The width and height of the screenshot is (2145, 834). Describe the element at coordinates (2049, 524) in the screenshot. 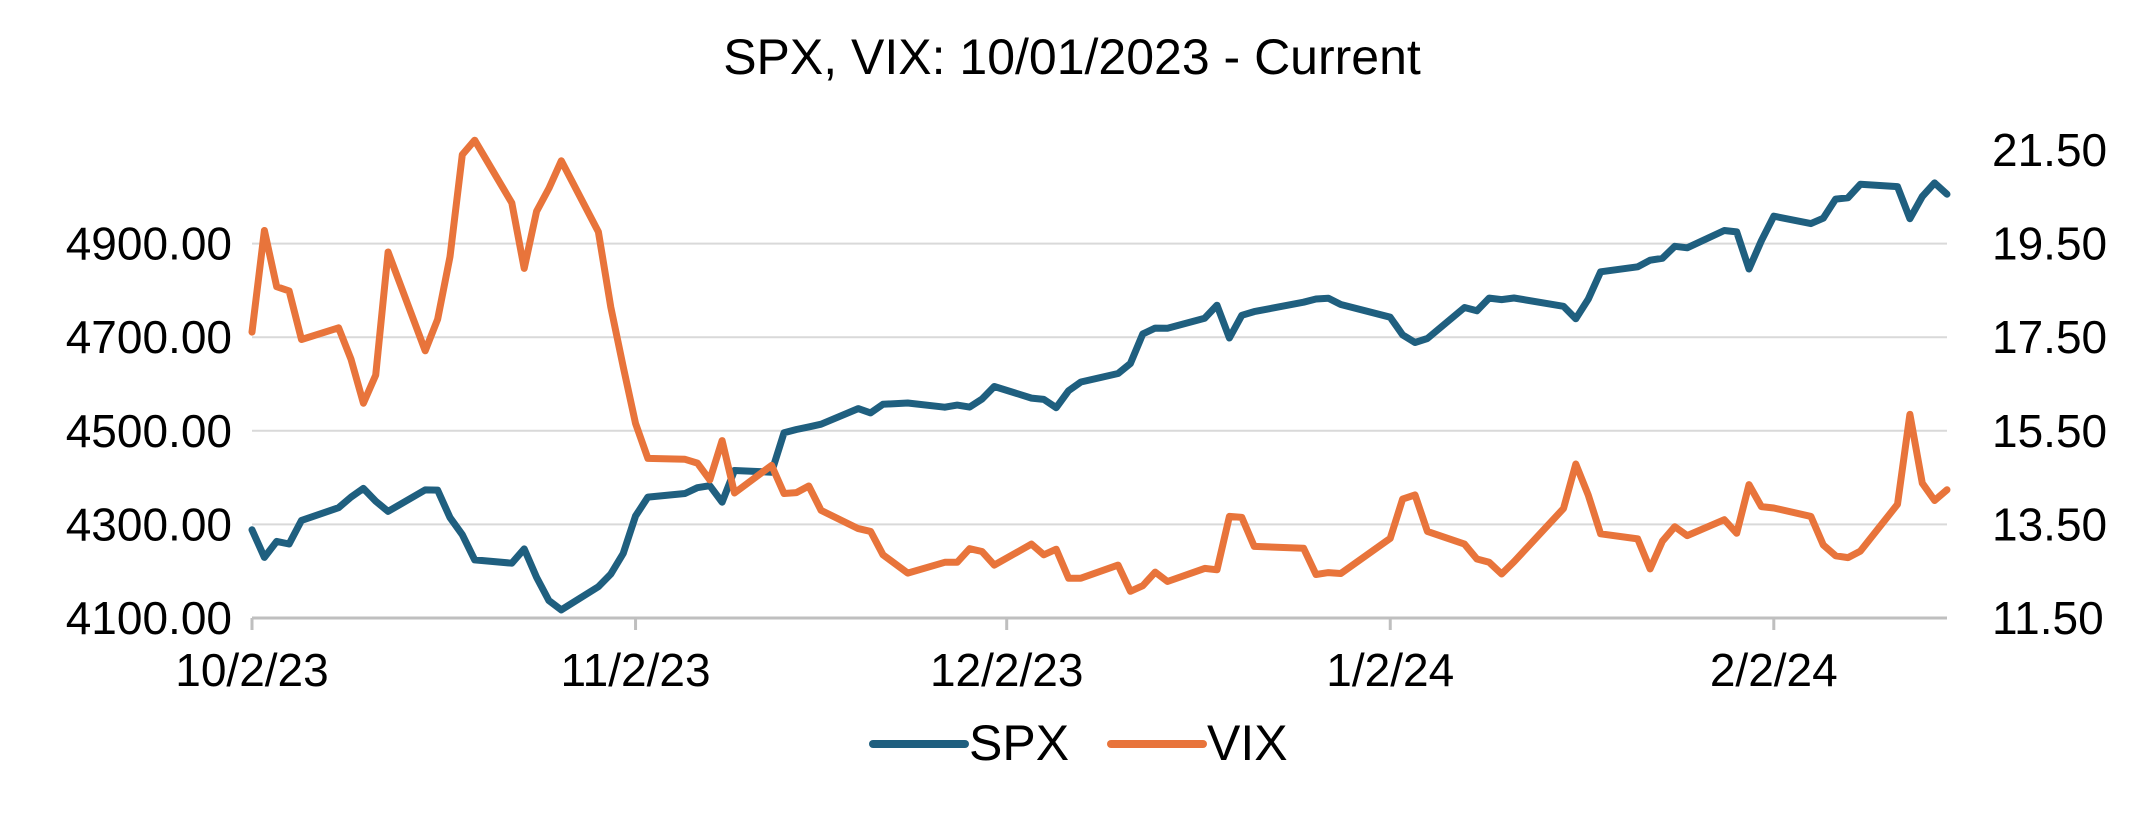

I see `y-right-tick-label: 13.50` at that location.